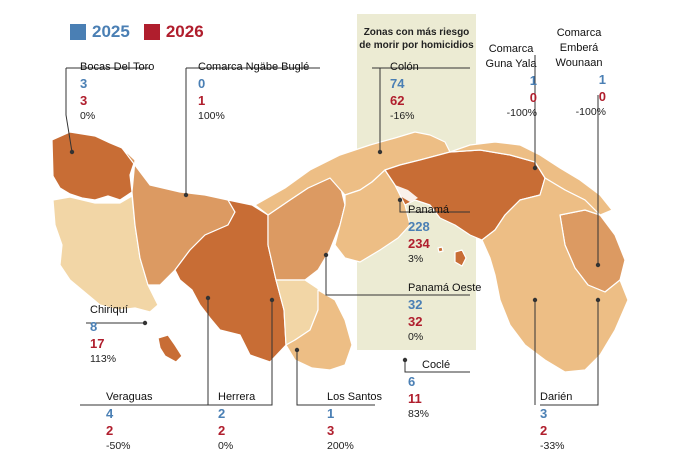 The height and width of the screenshot is (466, 699). Describe the element at coordinates (354, 421) in the screenshot. I see `label-los-santos: Los Santos 1 3 200%` at that location.